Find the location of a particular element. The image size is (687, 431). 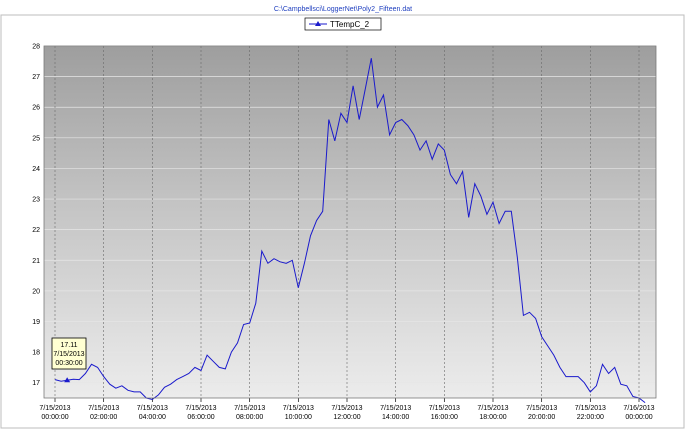

y-tick-label: 19 is located at coordinates (36, 322).